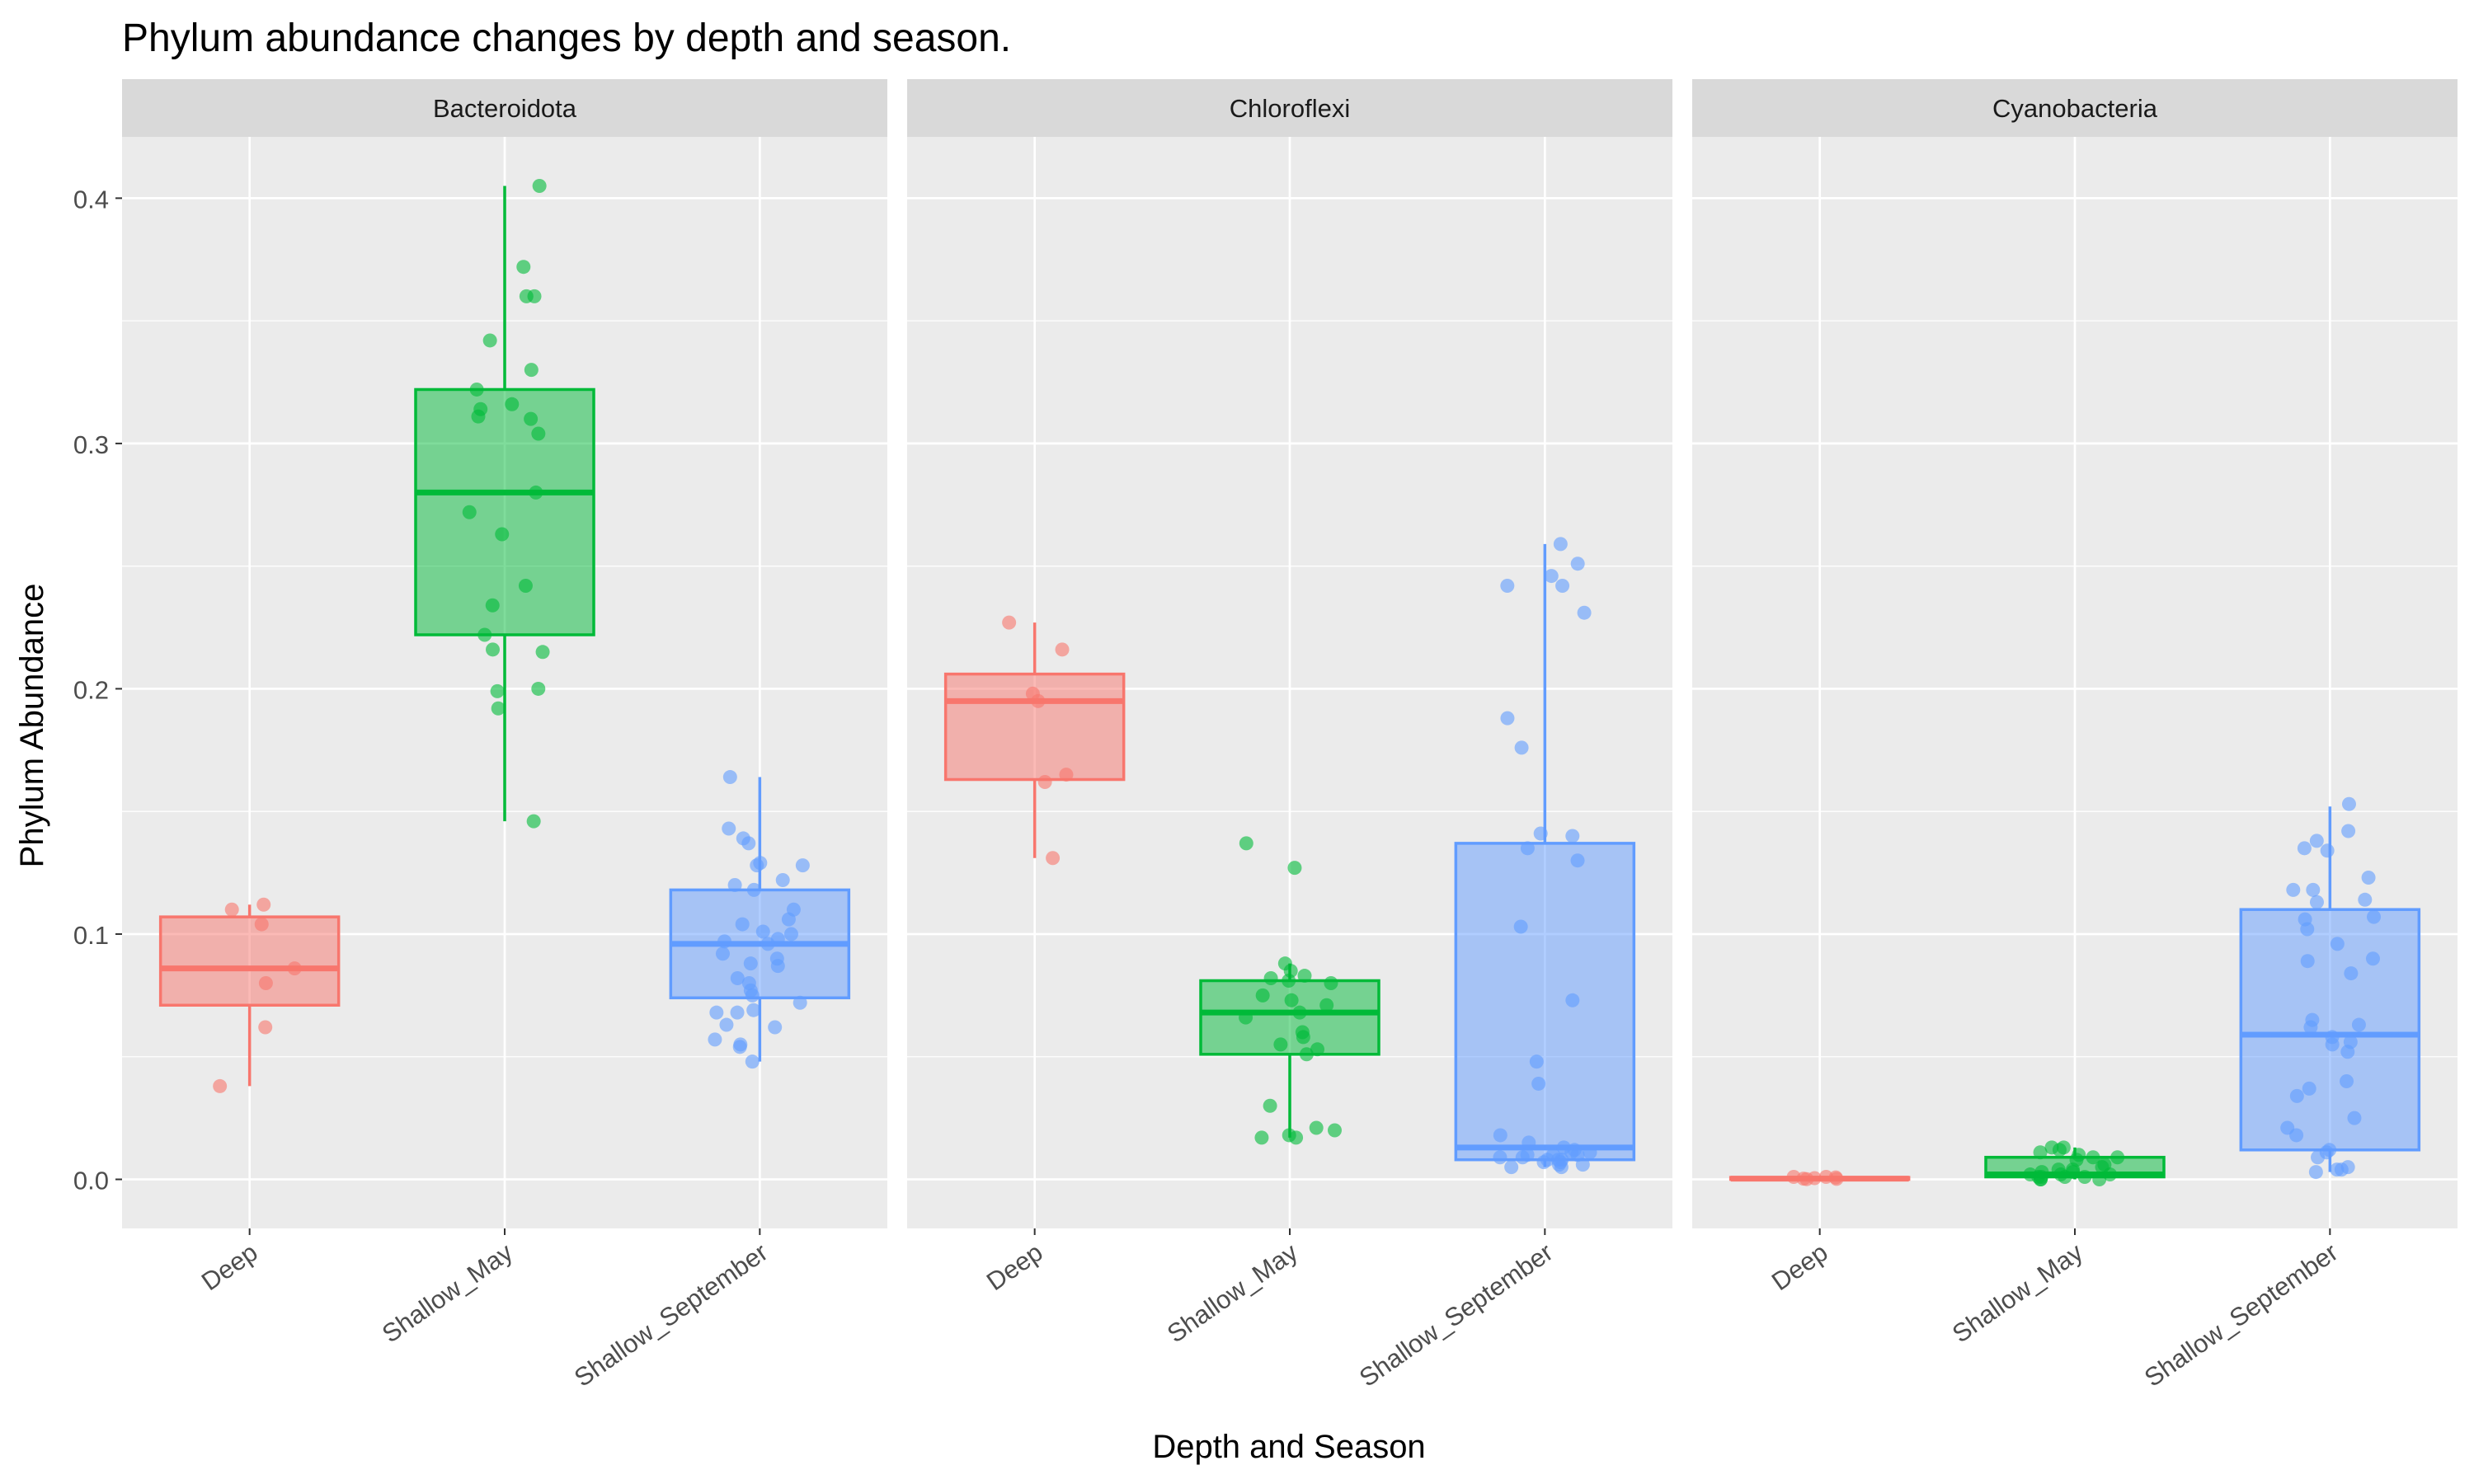 Image resolution: width=2474 pixels, height=1484 pixels. What do you see at coordinates (1014, 1266) in the screenshot?
I see `x-tick-label: Deep` at bounding box center [1014, 1266].